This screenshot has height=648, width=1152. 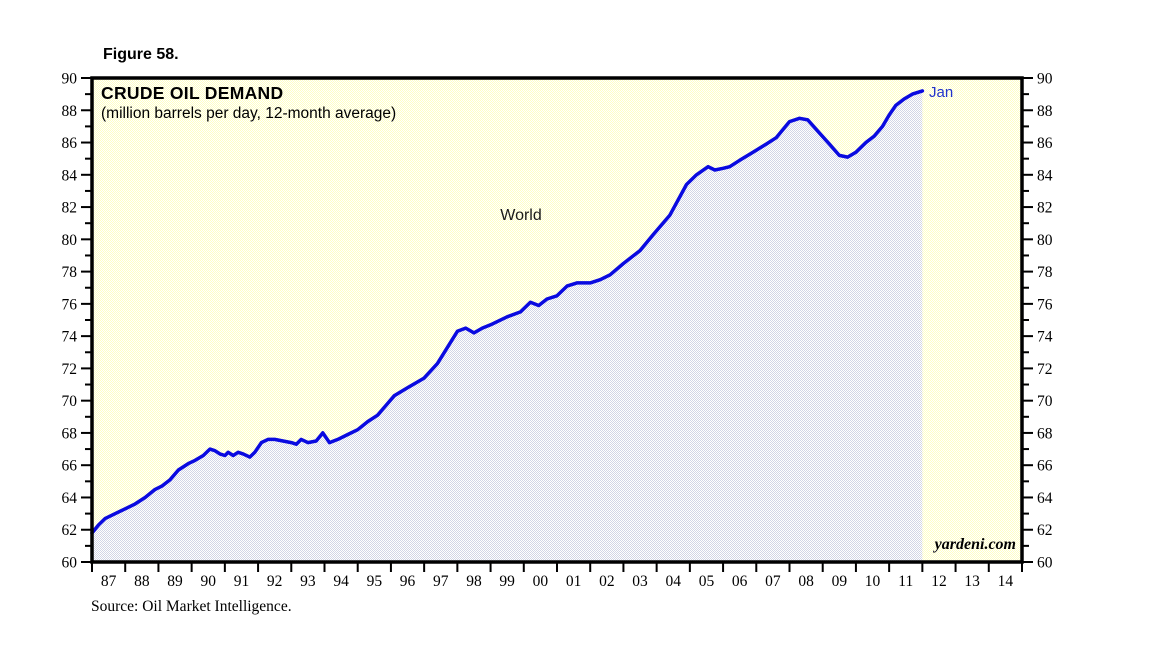 I want to click on y-axis-right-tick-label: 88, so click(x=1045, y=111).